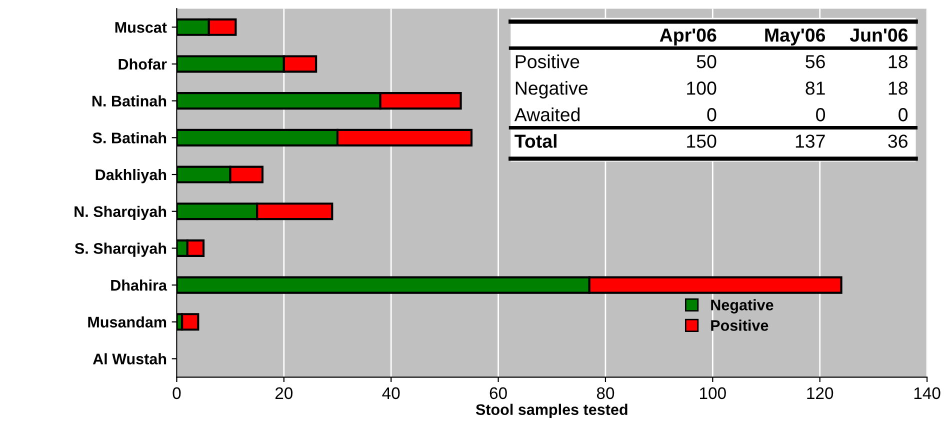 The image size is (945, 436). I want to click on x-tick-label: 140, so click(927, 393).